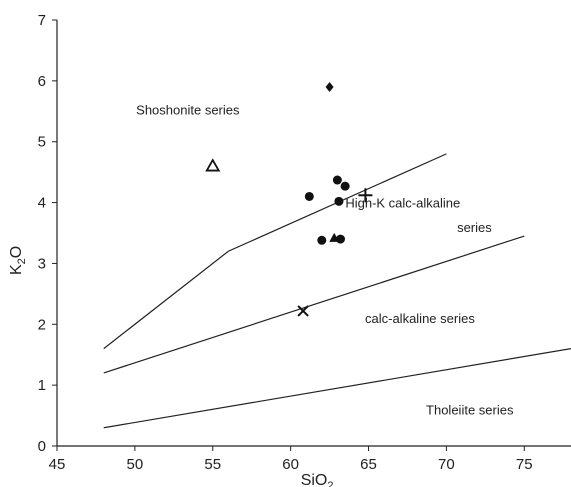 Image resolution: width=571 pixels, height=487 pixels. Describe the element at coordinates (337, 388) in the screenshot. I see `boundary-line` at that location.